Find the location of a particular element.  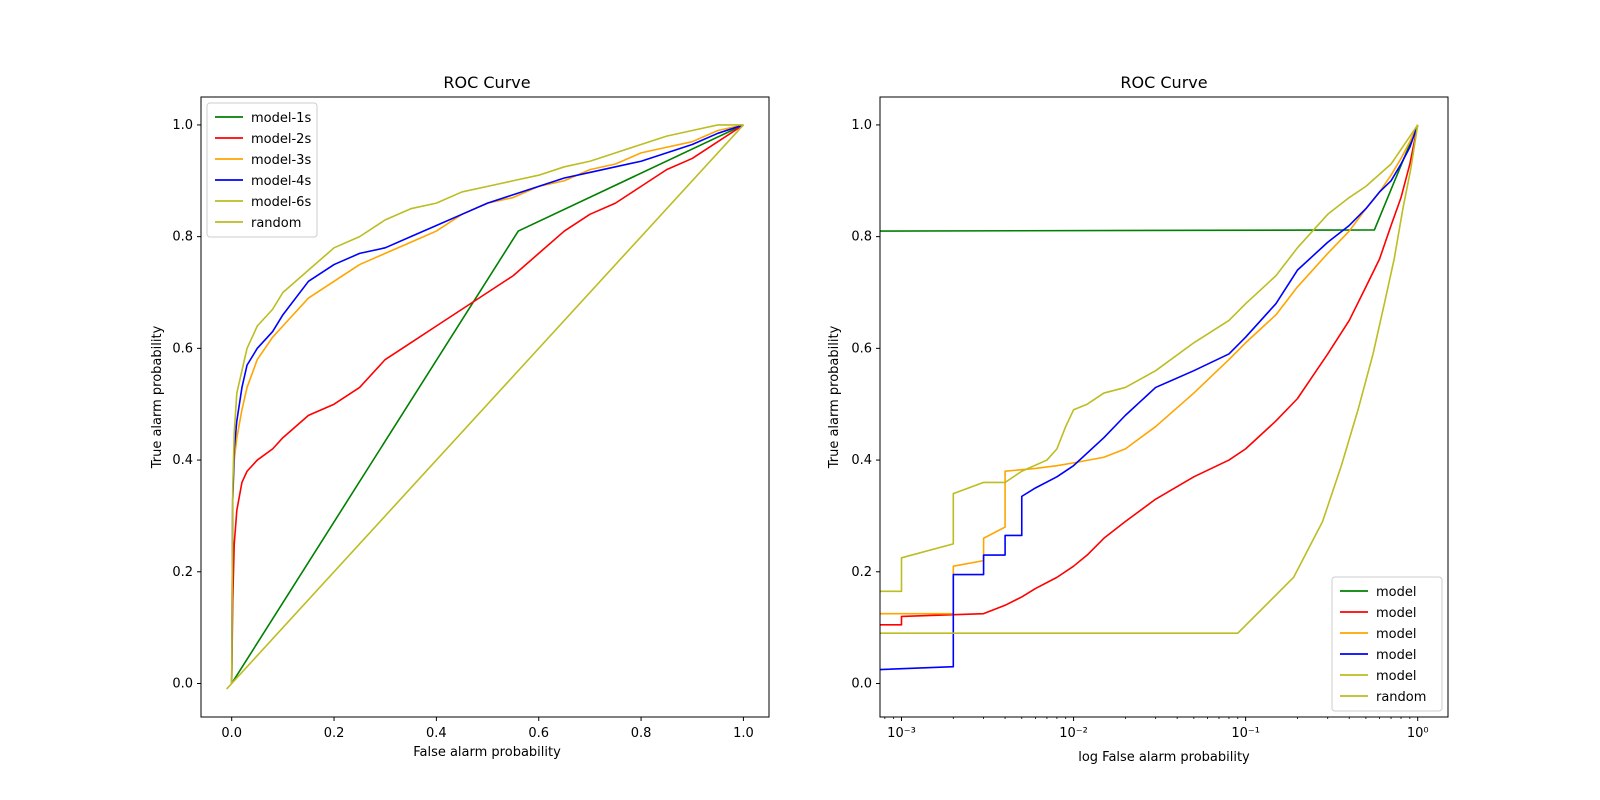

x-tick-label: 0.2 is located at coordinates (334, 733).